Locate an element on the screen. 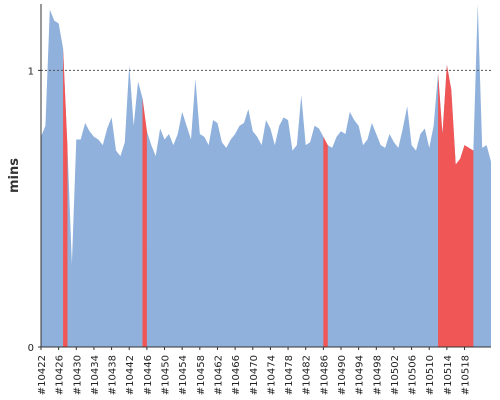  x-tick-label: #10434 is located at coordinates (95, 375).